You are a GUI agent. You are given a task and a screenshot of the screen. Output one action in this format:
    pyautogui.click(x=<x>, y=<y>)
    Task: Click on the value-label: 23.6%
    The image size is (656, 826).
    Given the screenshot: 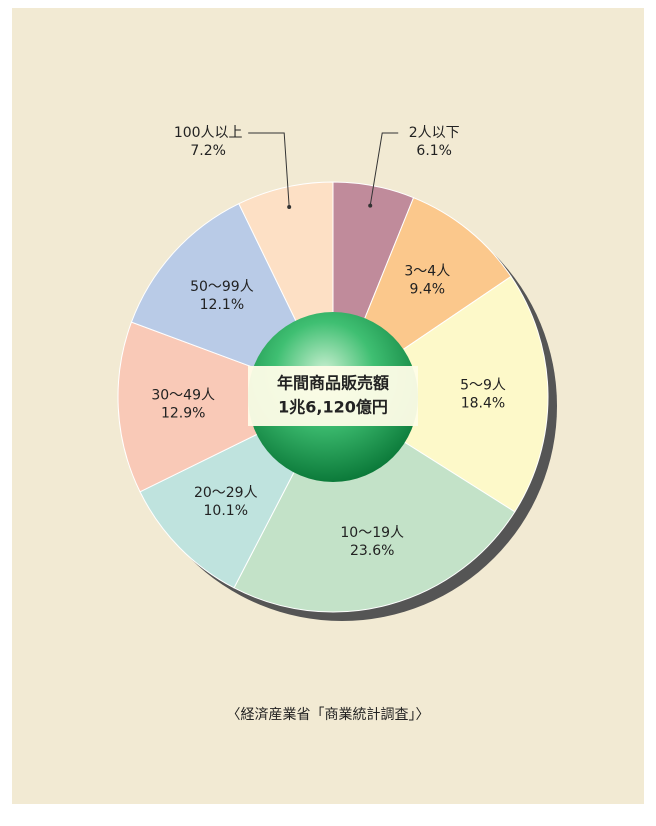 What is the action you would take?
    pyautogui.click(x=372, y=551)
    